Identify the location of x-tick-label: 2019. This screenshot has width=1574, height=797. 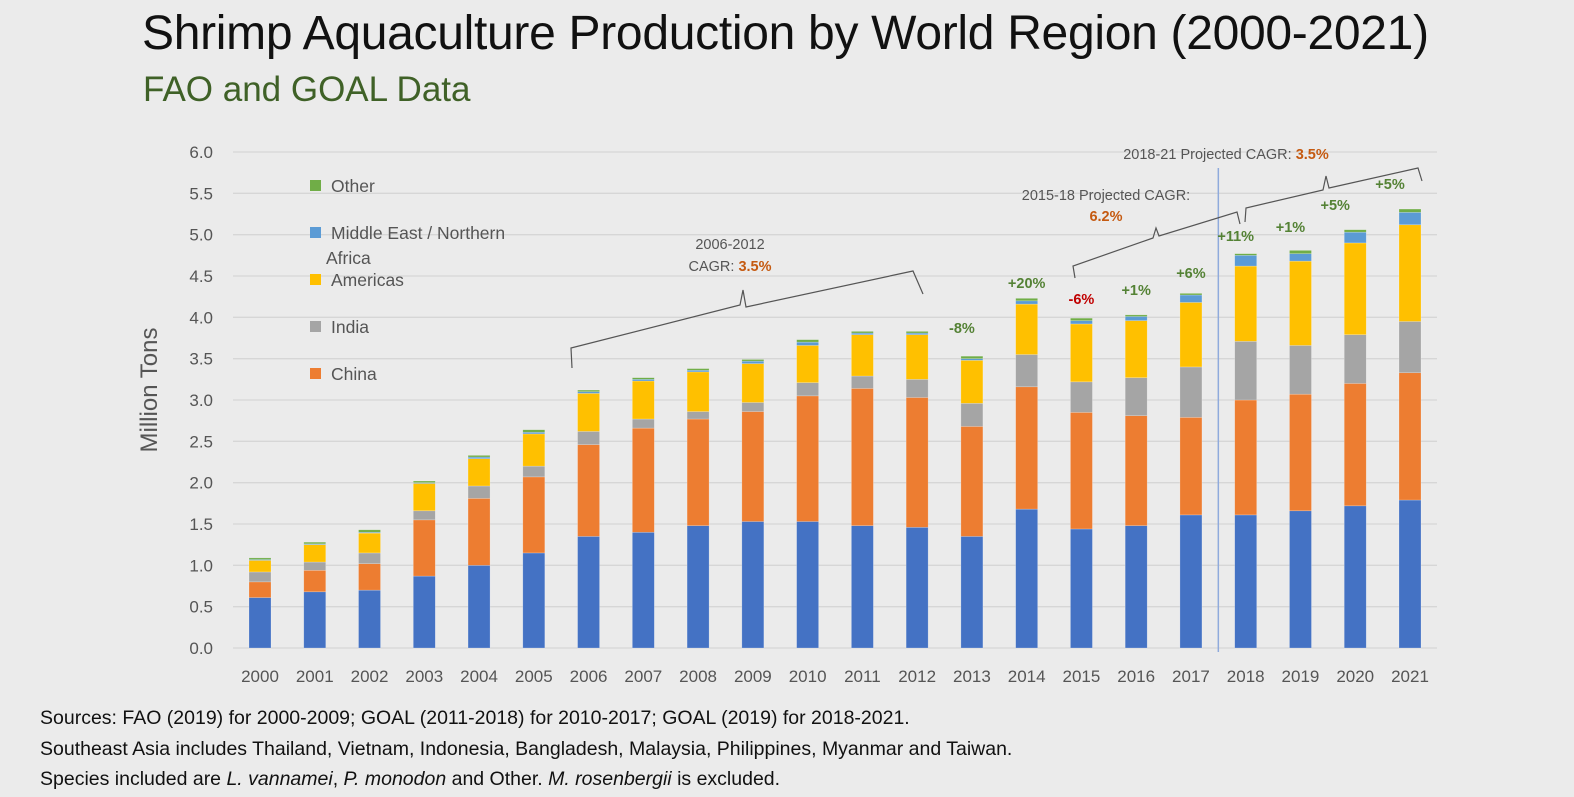
(1301, 676).